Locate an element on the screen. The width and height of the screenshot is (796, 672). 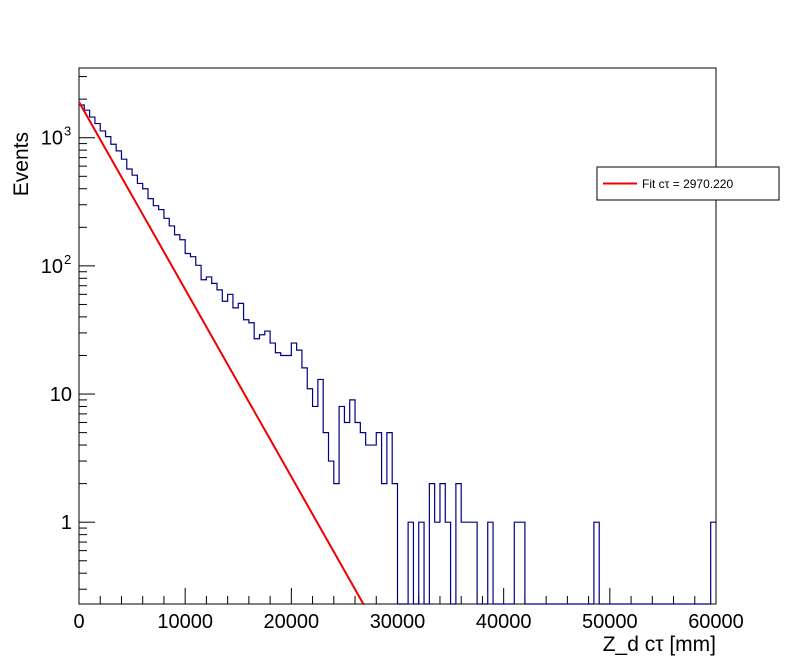
y-tick-label-base: 1 is located at coordinates (66, 523).